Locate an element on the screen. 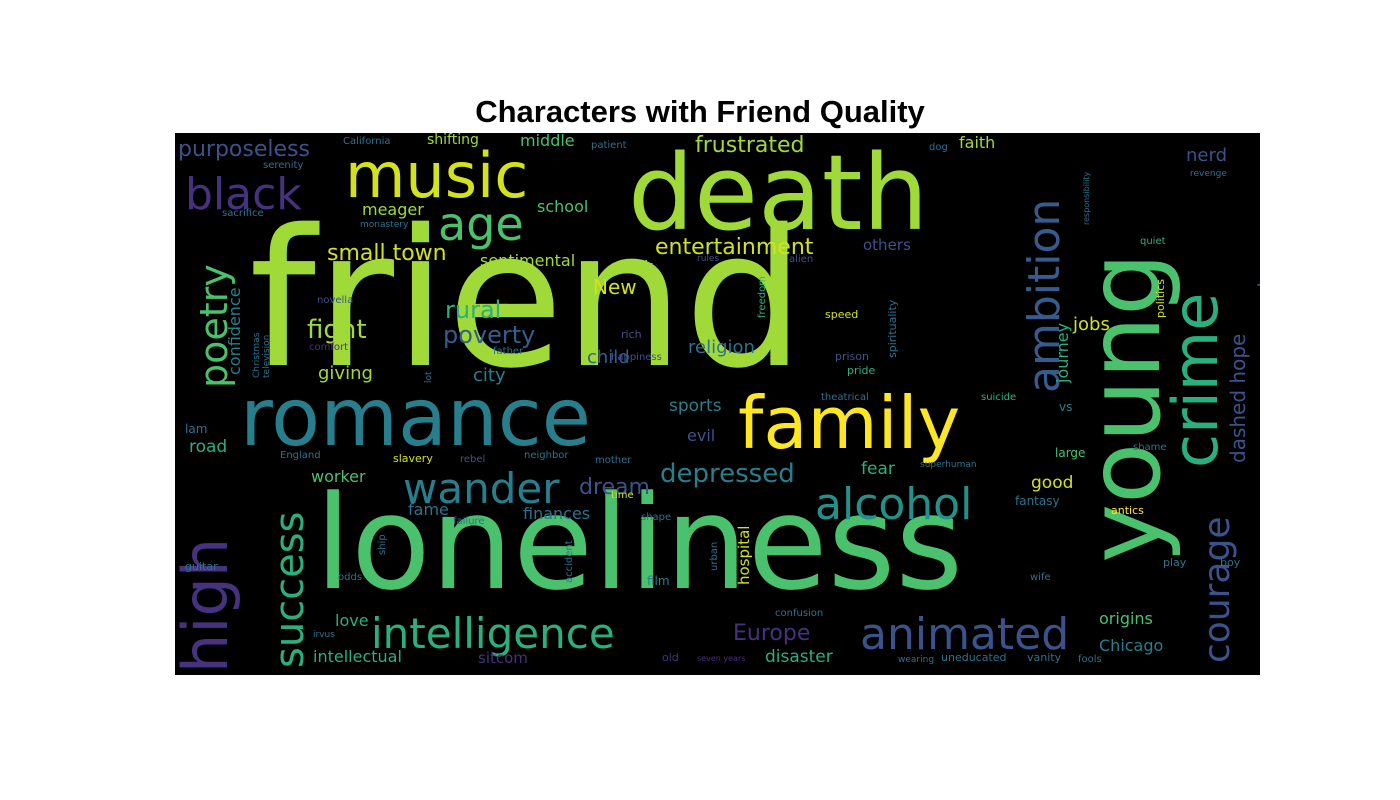  word-journey: journey is located at coordinates (1062, 352).